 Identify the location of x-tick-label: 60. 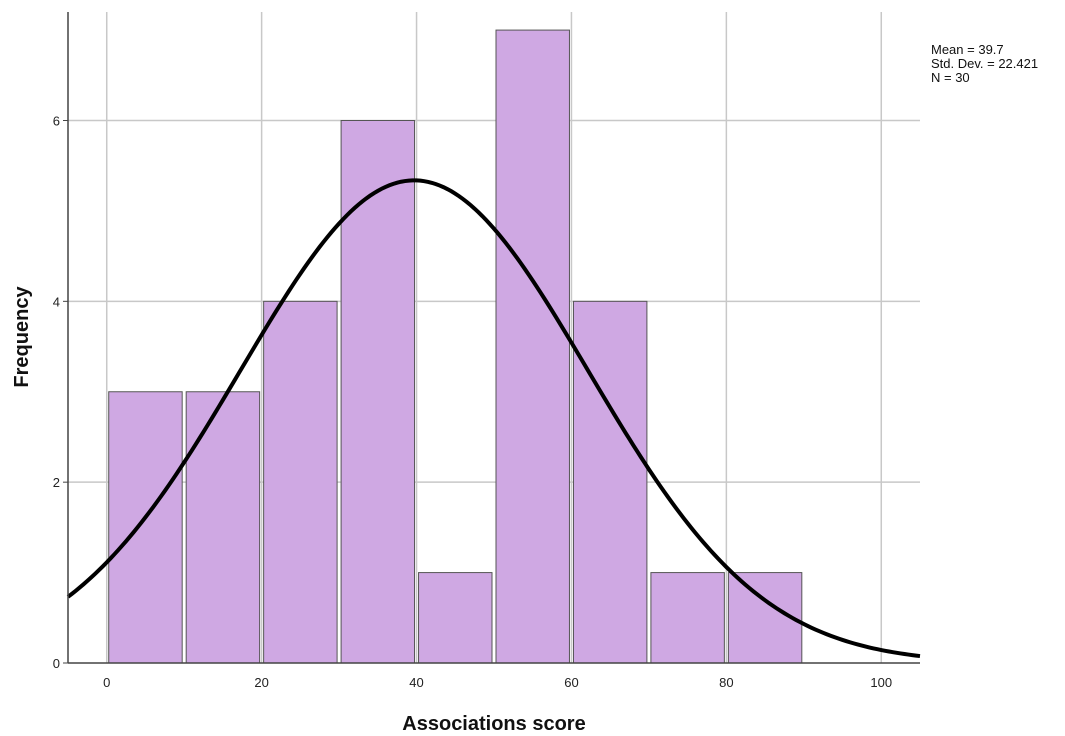
(571, 682).